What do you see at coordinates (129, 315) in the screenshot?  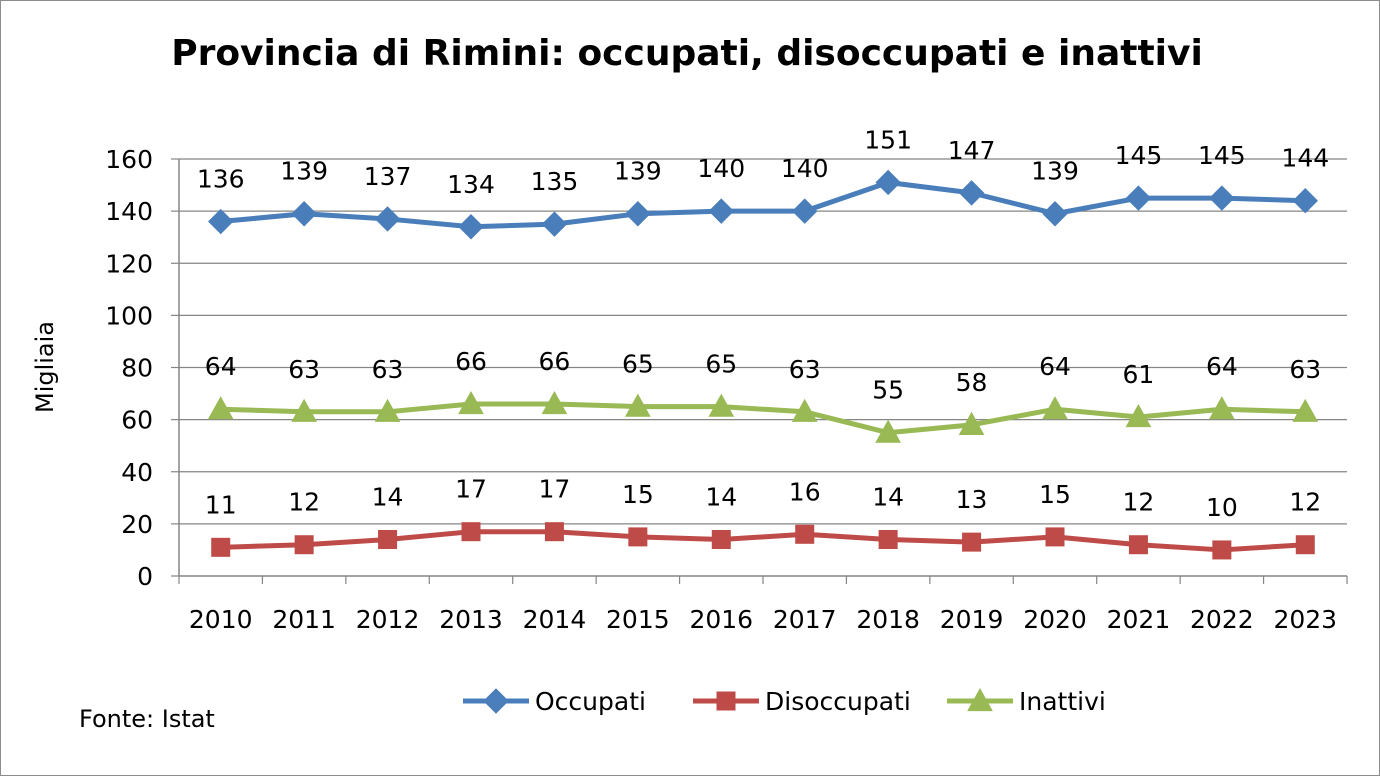 I see `y-tick-label: 100` at bounding box center [129, 315].